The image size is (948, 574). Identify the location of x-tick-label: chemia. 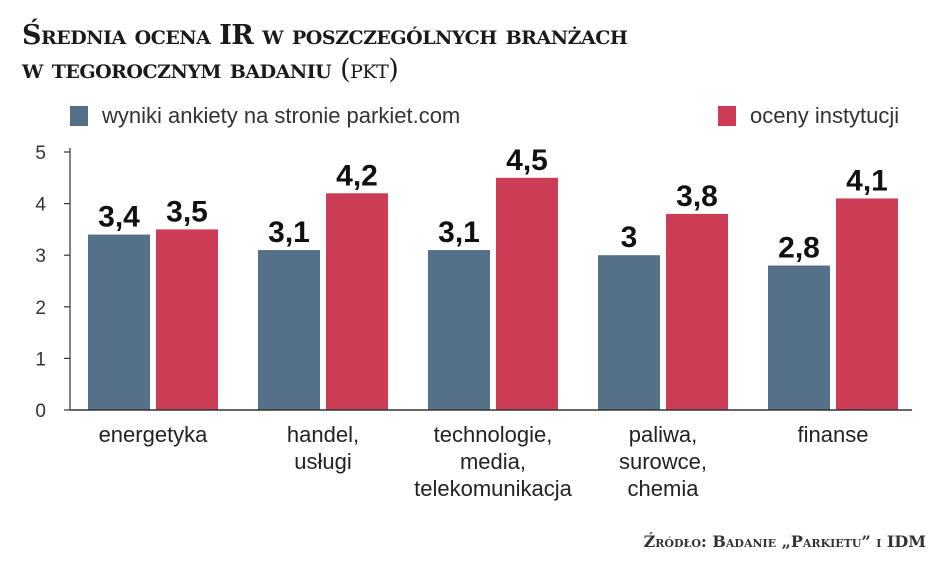
(664, 488).